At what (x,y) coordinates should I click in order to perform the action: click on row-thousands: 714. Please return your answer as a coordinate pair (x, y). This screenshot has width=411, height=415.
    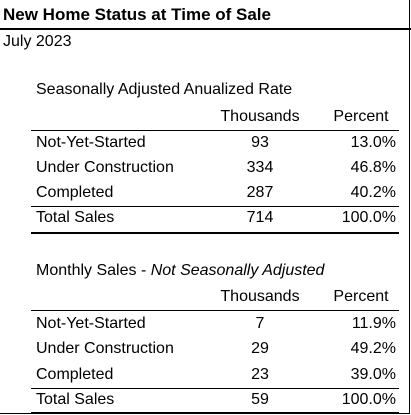
    Looking at the image, I should click on (260, 217).